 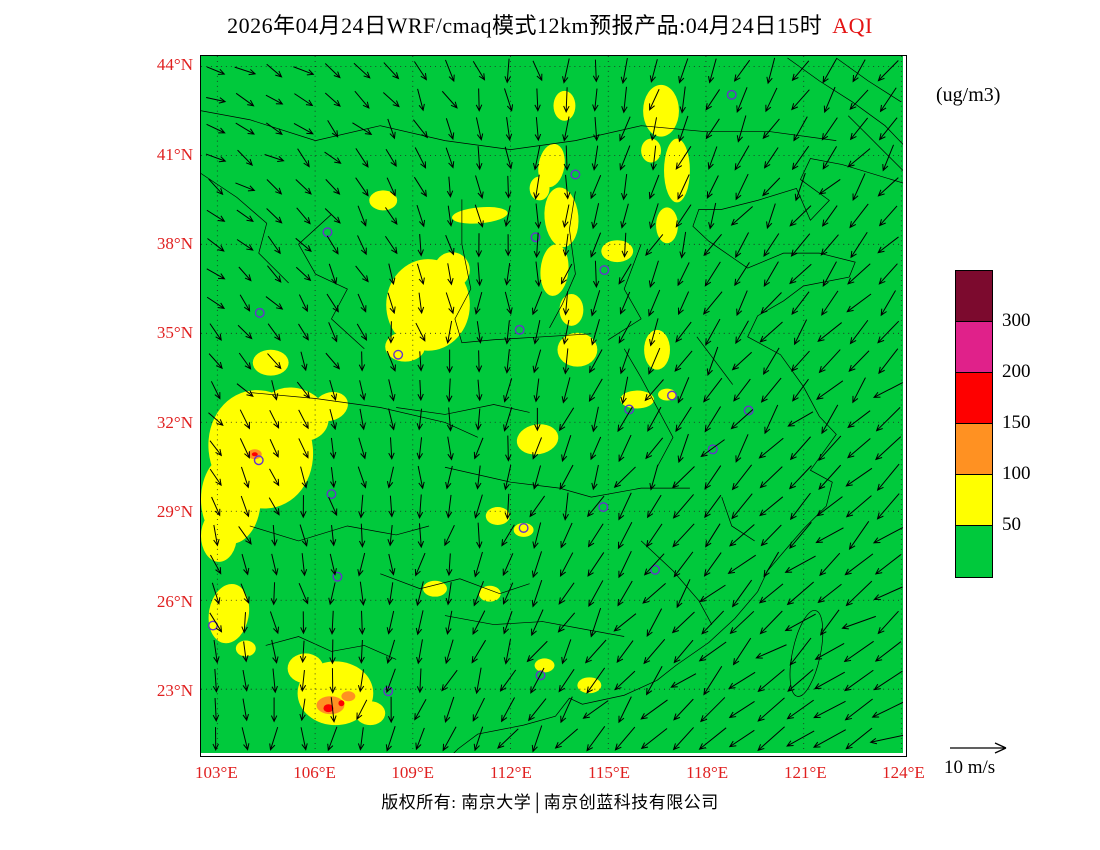 I want to click on x-tick-label: 112°E, so click(x=510, y=772).